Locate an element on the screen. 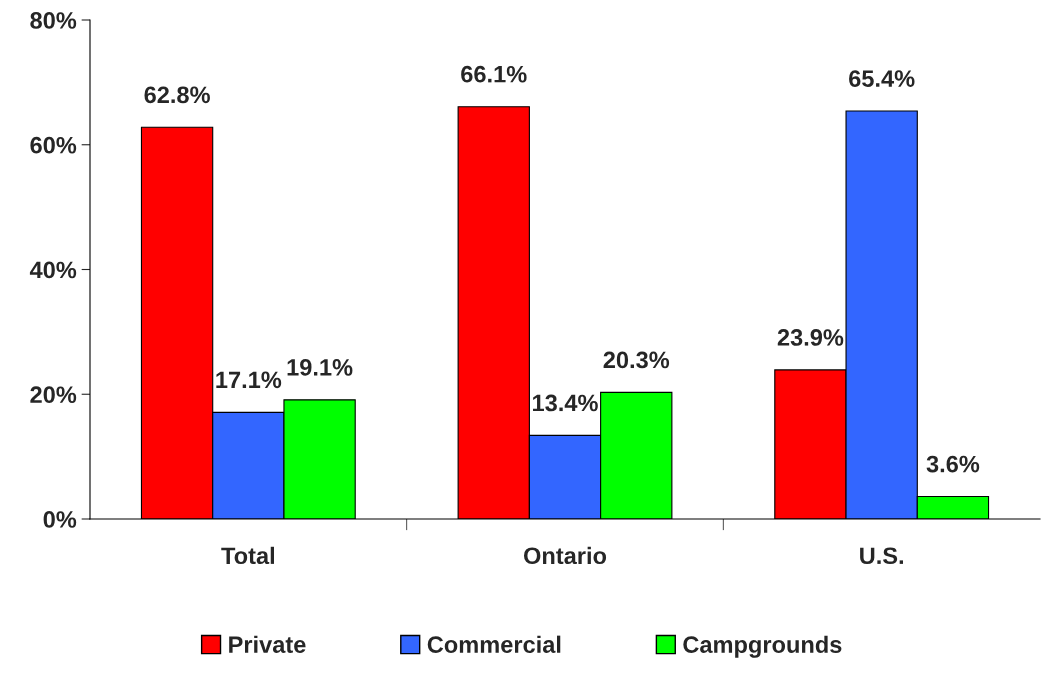 The height and width of the screenshot is (679, 1044). y-tick-label: 20% is located at coordinates (53, 395).